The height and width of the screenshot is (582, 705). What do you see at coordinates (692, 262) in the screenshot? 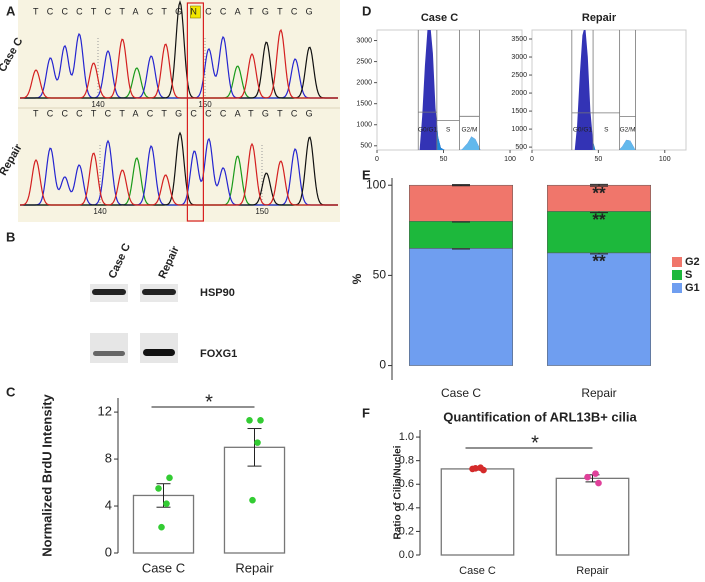
I see `legend-label: G2` at bounding box center [692, 262].